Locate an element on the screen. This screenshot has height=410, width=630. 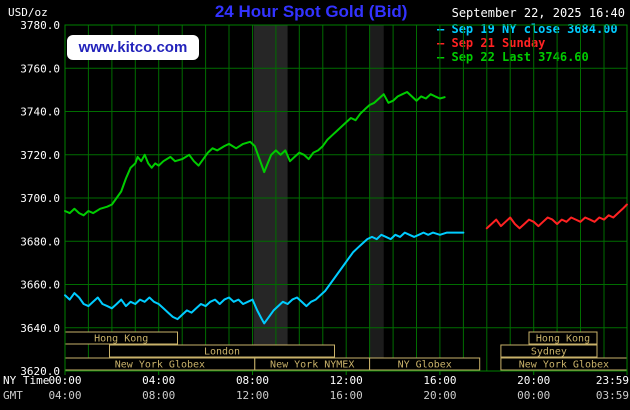
session-label: NY Globex is located at coordinates (425, 365).